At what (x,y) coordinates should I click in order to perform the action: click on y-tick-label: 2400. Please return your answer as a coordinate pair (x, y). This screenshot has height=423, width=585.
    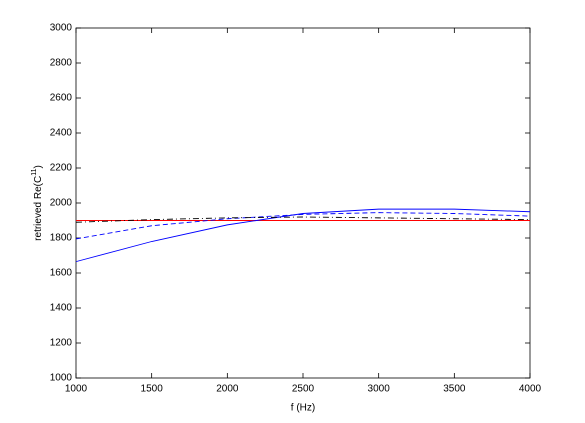
    Looking at the image, I should click on (61, 133).